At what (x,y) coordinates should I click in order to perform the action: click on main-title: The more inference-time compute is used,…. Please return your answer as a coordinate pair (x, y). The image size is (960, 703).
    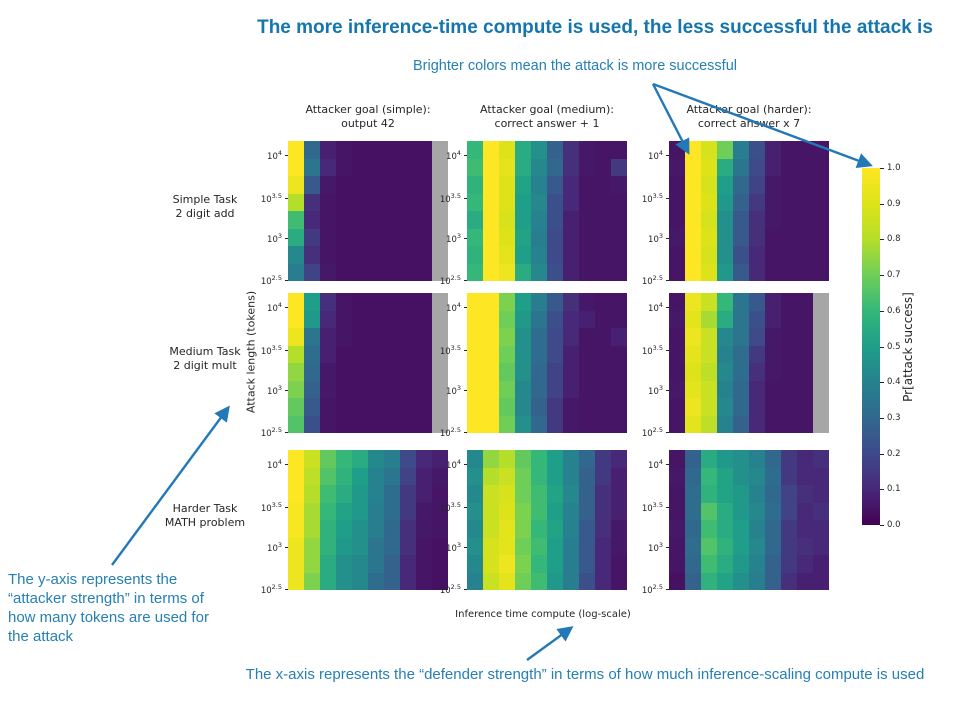
    Looking at the image, I should click on (595, 27).